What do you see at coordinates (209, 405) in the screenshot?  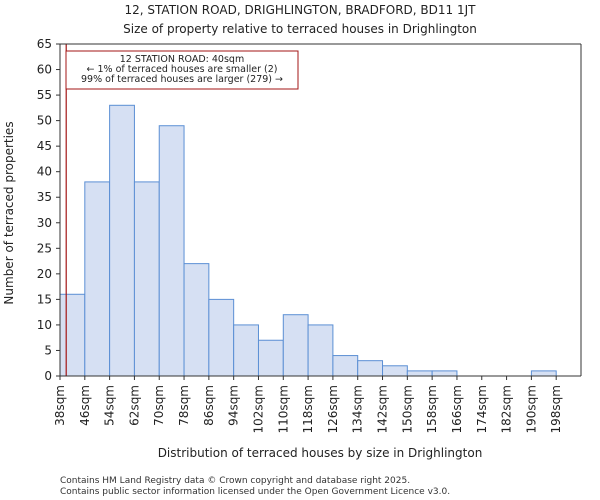 I see `x-tick-label: 86sqm` at bounding box center [209, 405].